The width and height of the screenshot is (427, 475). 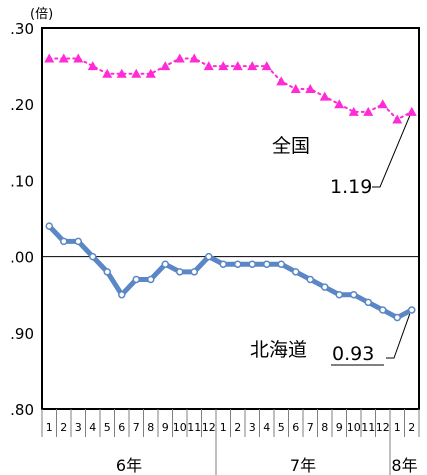 I want to click on annotation-series-name: 全国, so click(x=291, y=146).